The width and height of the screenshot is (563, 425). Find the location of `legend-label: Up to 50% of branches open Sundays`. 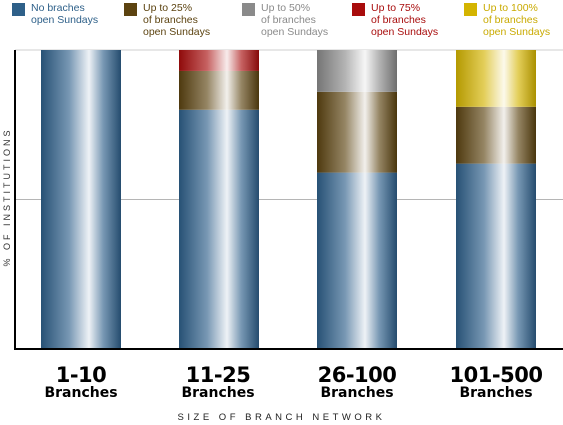

legend-label: Up to 50% of branches open Sundays is located at coordinates (295, 20).